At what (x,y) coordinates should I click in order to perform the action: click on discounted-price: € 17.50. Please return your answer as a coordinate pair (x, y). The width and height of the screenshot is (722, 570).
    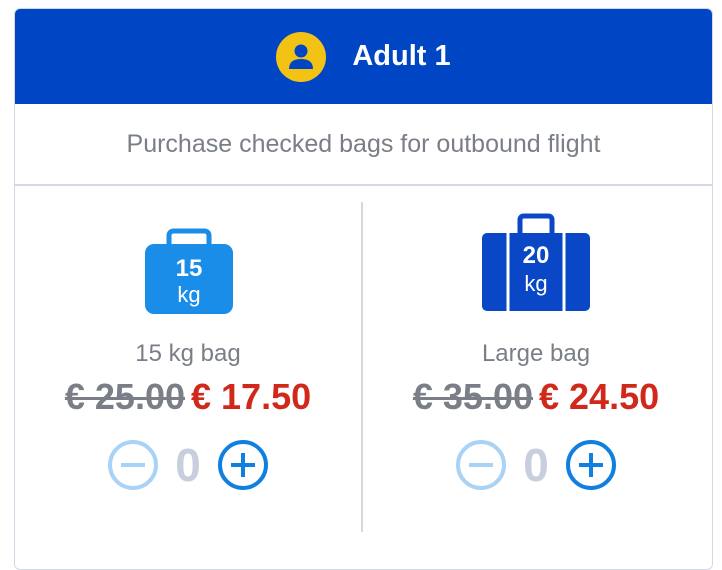
    Looking at the image, I should click on (251, 396).